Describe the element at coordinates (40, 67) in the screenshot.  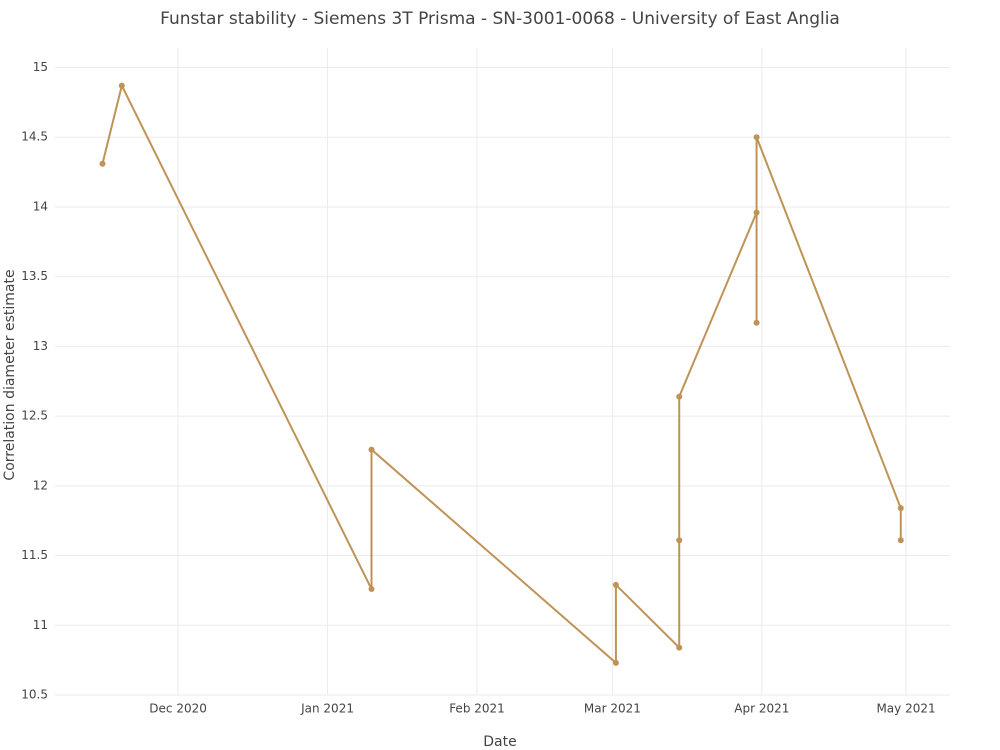
I see `y-tick-label: 15` at that location.